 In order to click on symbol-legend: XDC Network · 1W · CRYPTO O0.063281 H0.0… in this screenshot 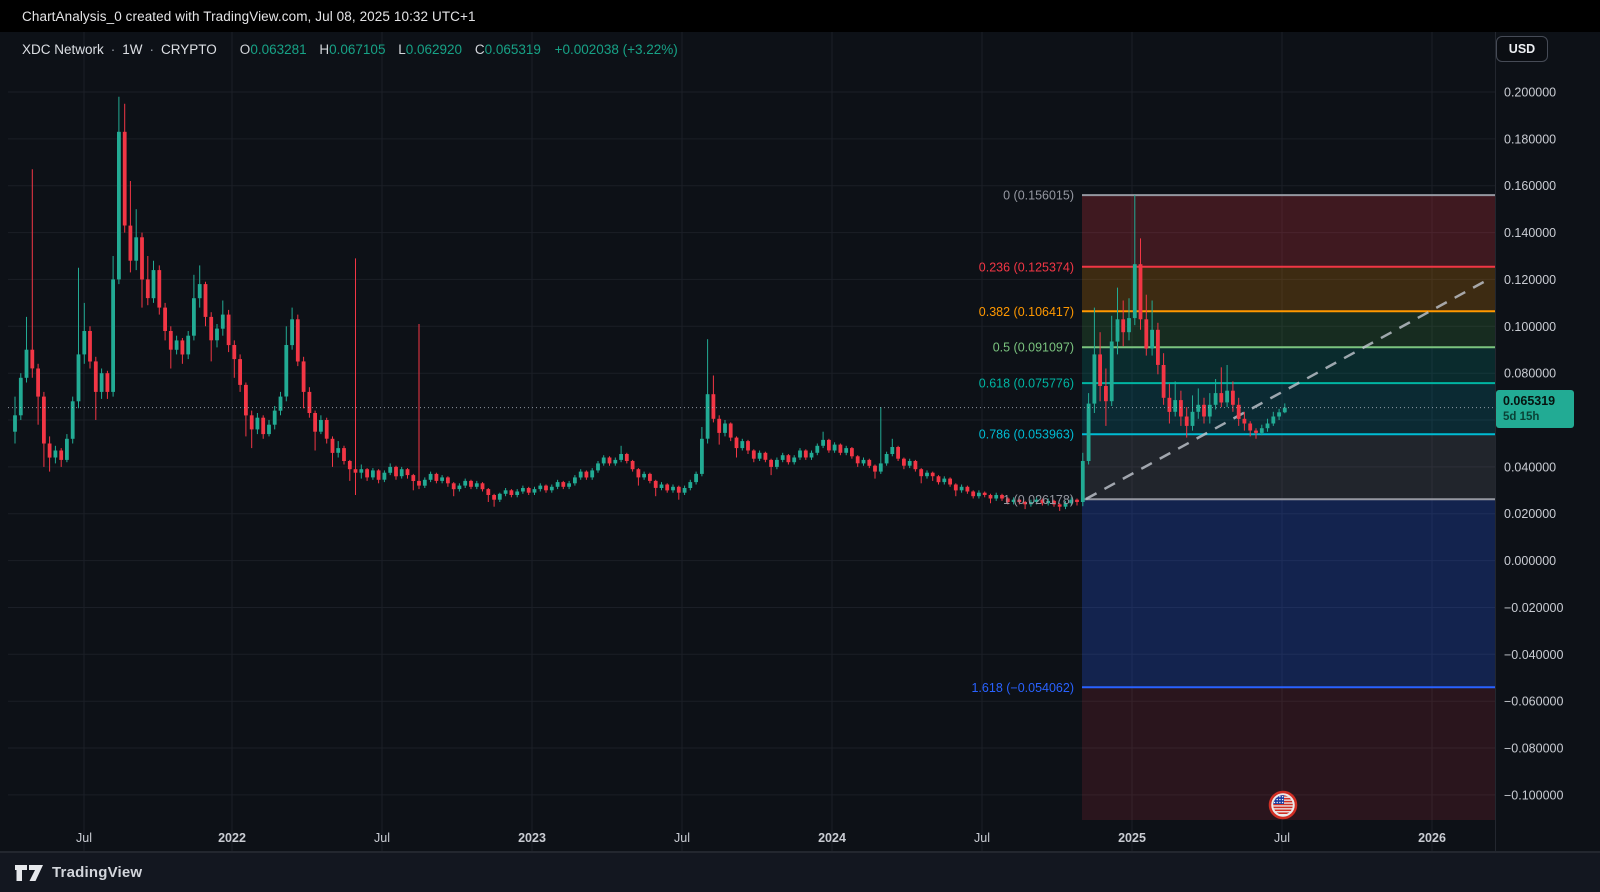, I will do `click(350, 49)`.